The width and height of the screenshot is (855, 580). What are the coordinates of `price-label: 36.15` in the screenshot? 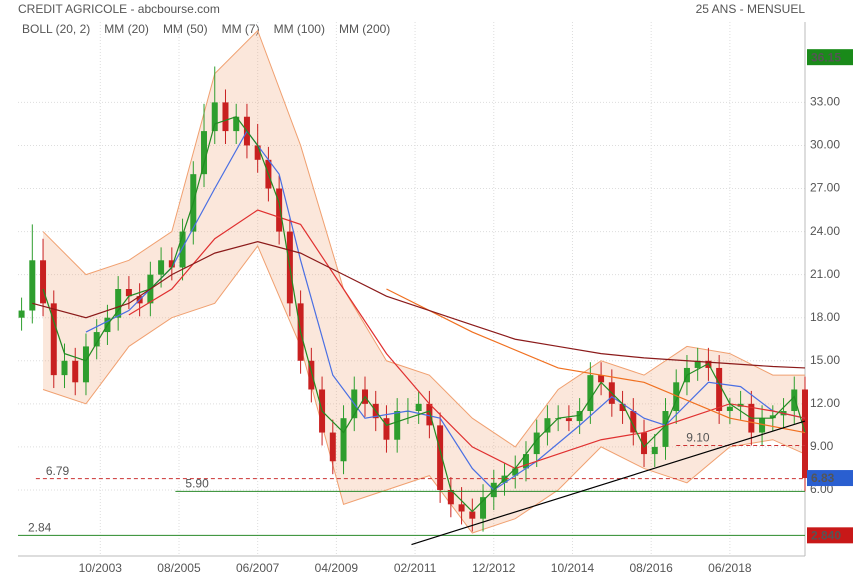 It's located at (826, 57).